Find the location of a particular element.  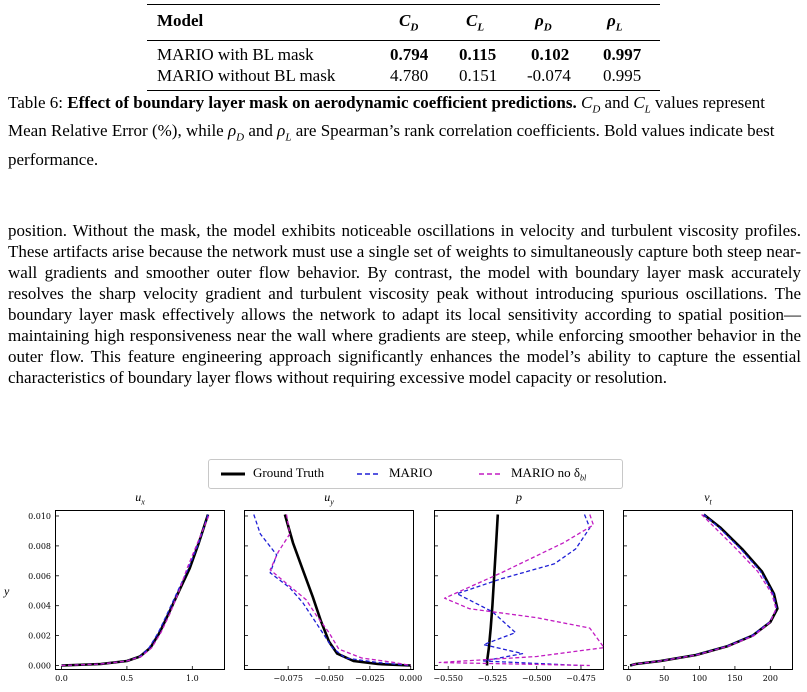

x-tick-labels: 0 50 100 150 200 is located at coordinates (702, 678).